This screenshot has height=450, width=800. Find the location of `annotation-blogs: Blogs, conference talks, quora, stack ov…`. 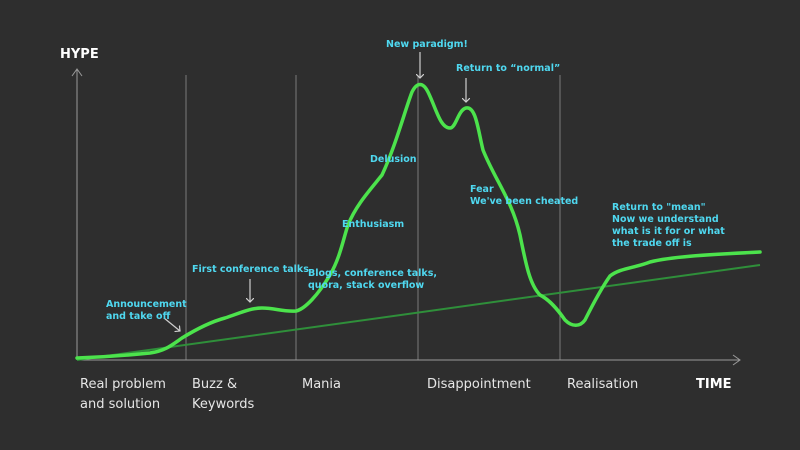

annotation-blogs: Blogs, conference talks, quora, stack ov… is located at coordinates (374, 279).